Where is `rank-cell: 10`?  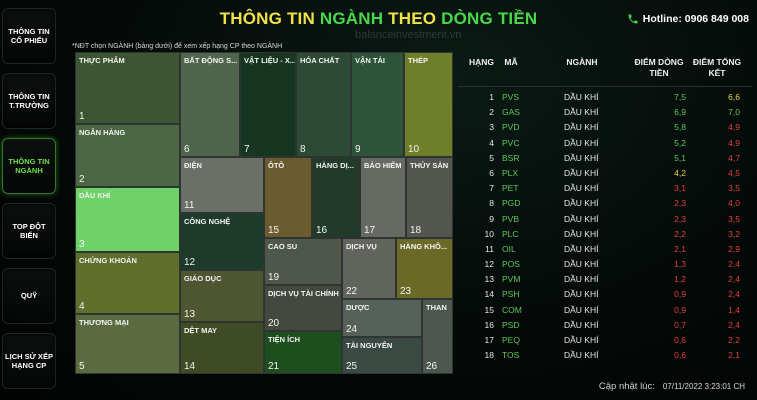 rank-cell: 10 is located at coordinates (489, 233).